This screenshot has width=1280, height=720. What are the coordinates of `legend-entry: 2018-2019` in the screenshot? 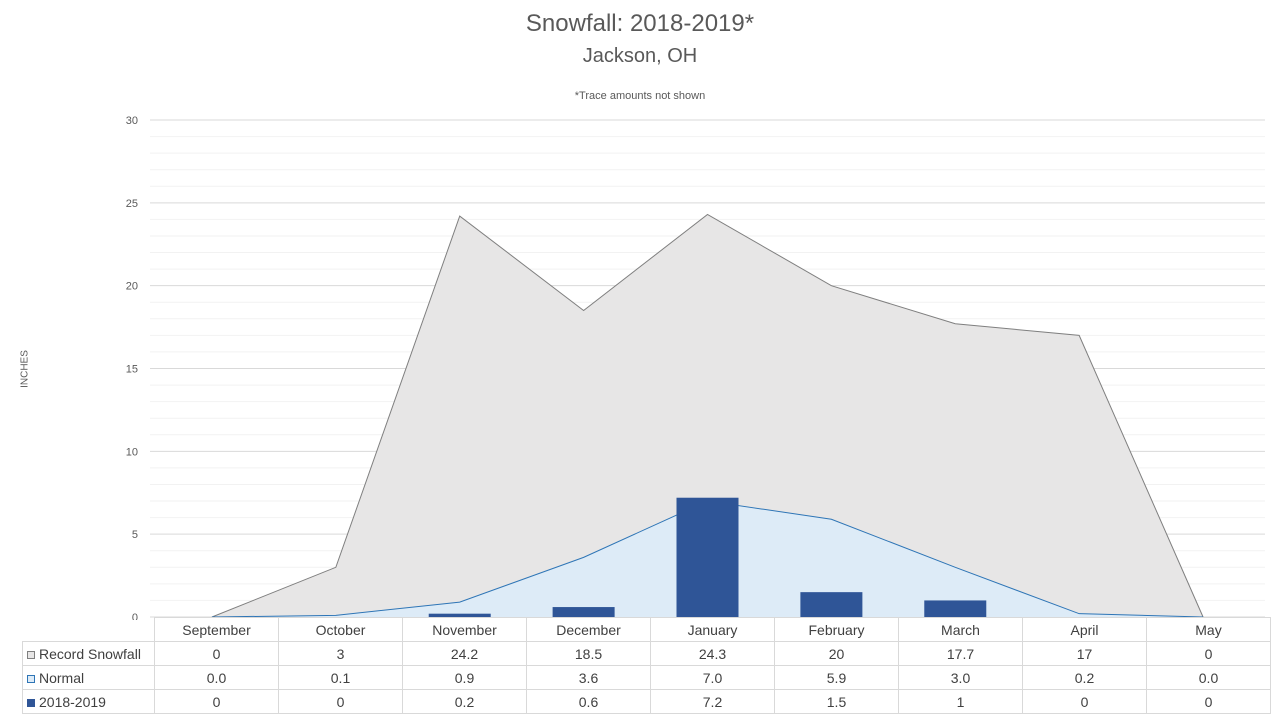 It's located at (88, 701).